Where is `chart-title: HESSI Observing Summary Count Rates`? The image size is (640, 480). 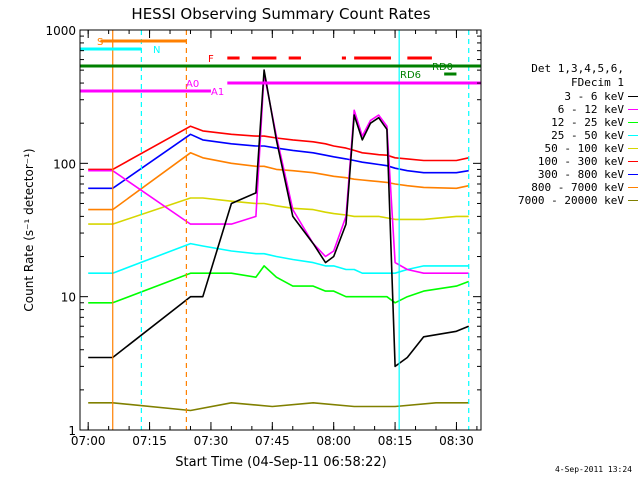 chart-title: HESSI Observing Summary Count Rates is located at coordinates (280, 14).